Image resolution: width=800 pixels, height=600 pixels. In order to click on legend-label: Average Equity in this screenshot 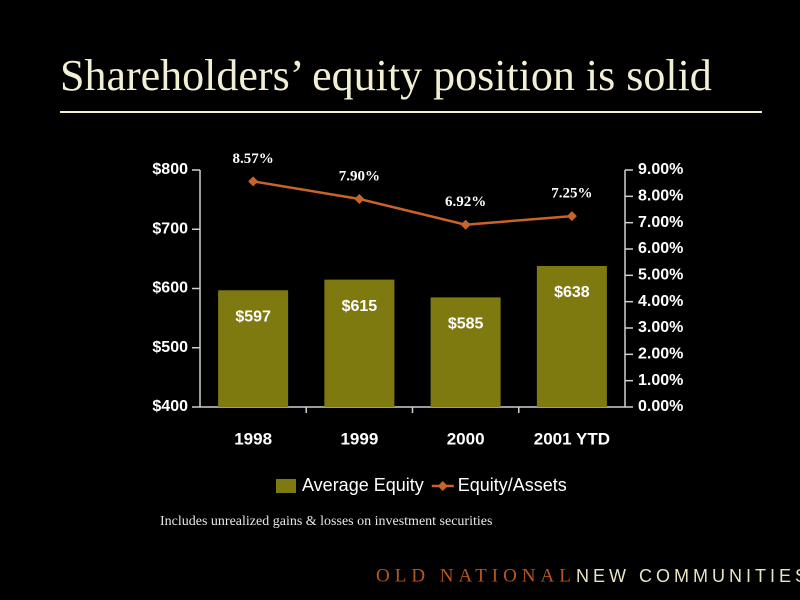, I will do `click(363, 485)`.